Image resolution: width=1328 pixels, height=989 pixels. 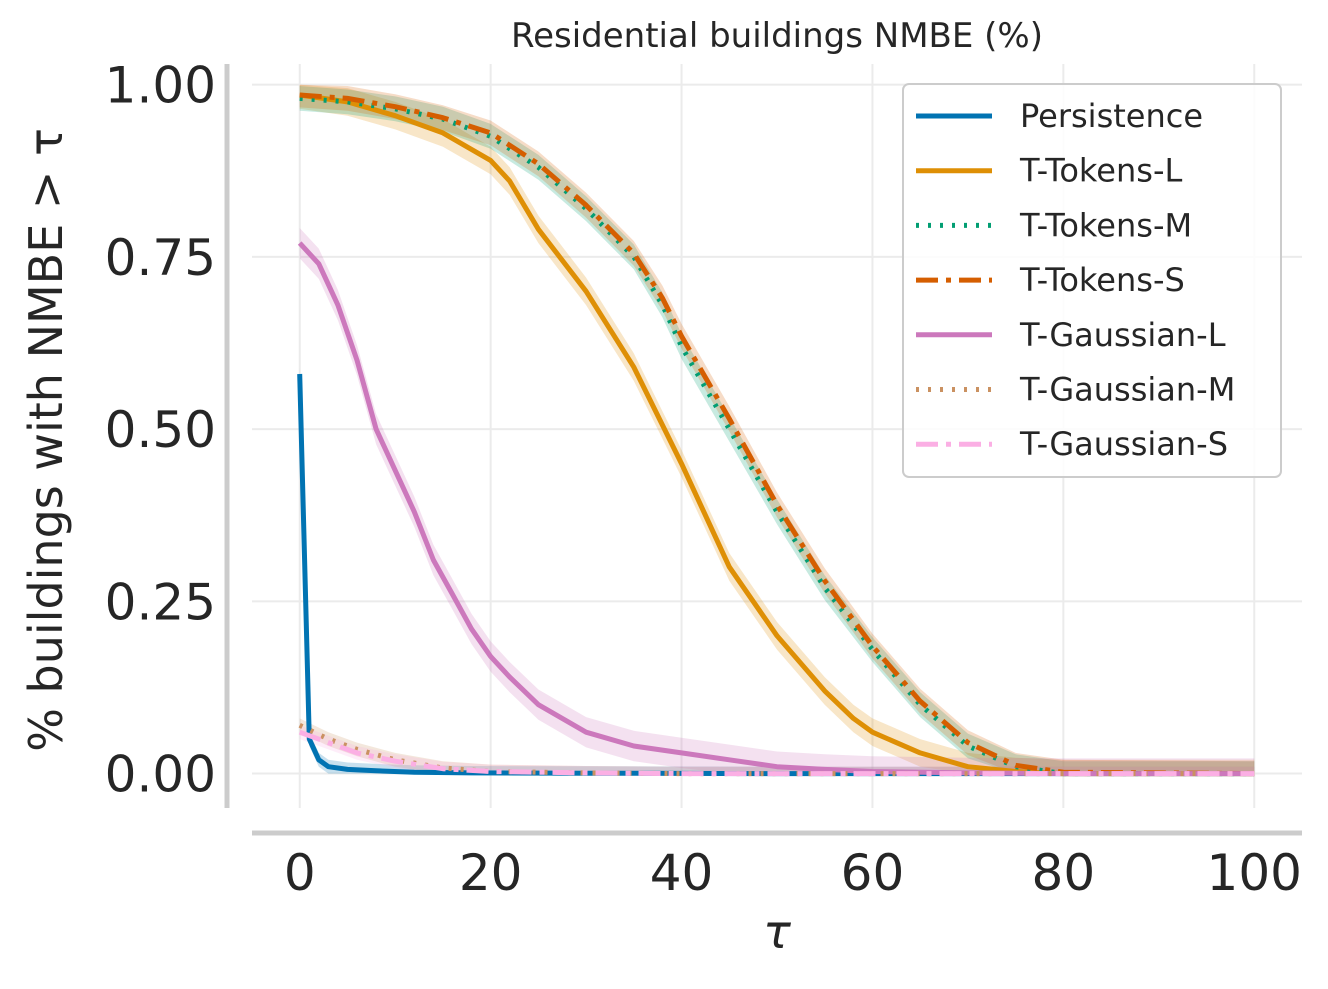 I want to click on legend-label-t-tokens-s: T-Tokens-S, so click(x=1102, y=280).